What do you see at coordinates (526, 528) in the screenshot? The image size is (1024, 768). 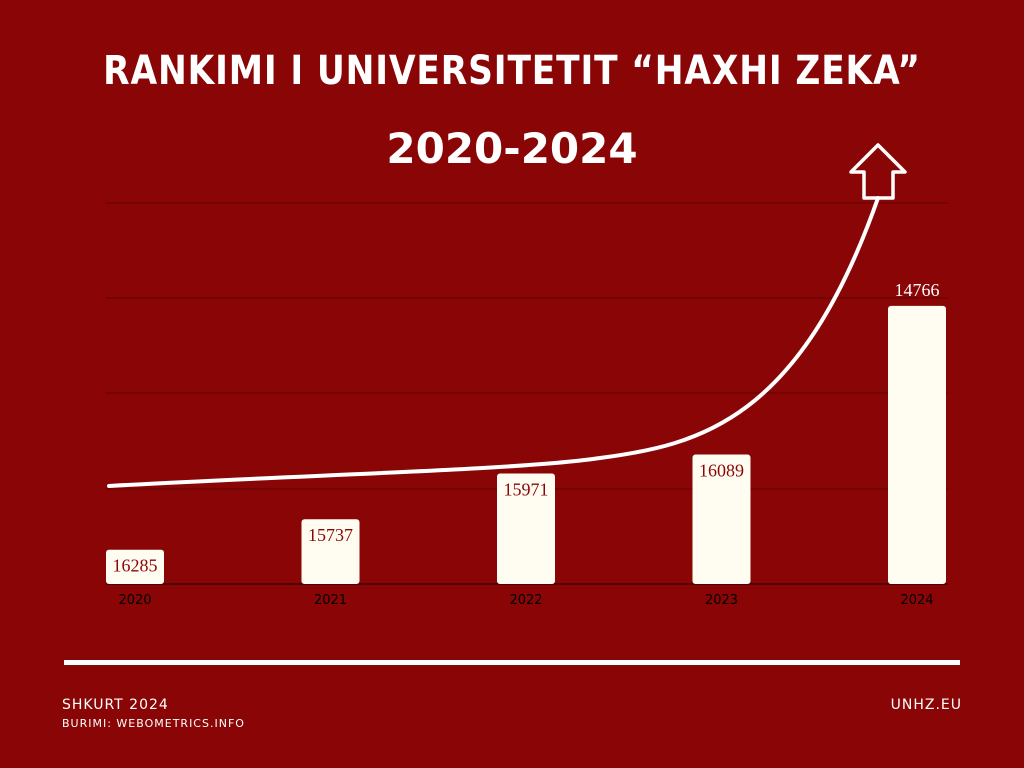 I see `bar-2022` at bounding box center [526, 528].